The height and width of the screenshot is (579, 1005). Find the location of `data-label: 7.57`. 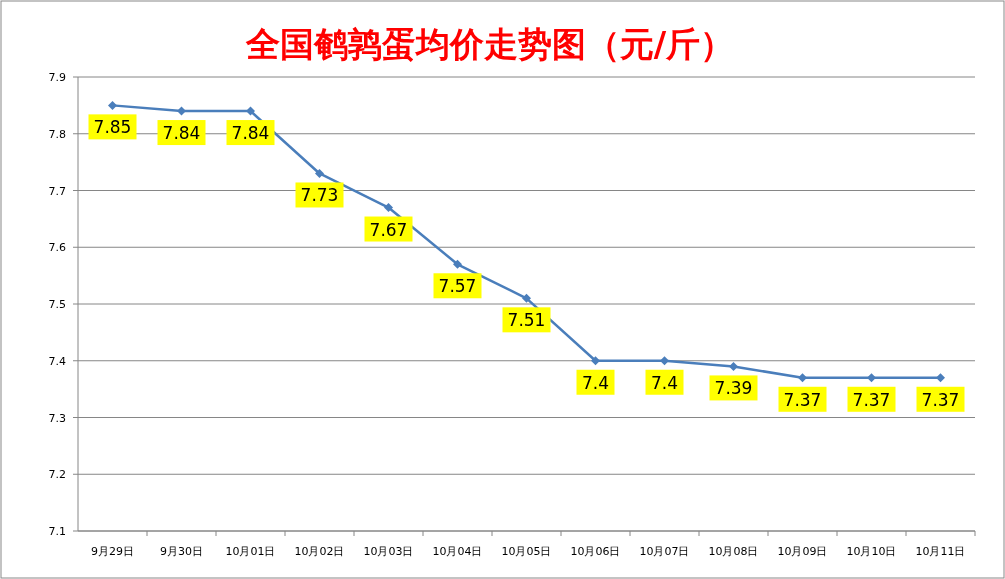

data-label: 7.57 is located at coordinates (457, 286).